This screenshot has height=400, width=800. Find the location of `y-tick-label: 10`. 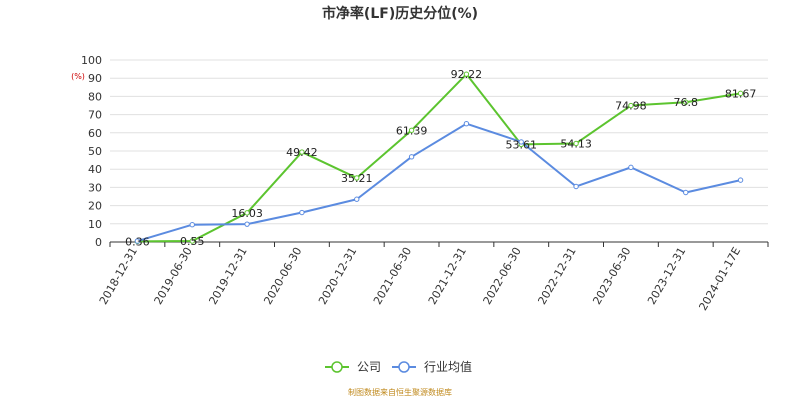

y-tick-label: 10 is located at coordinates (95, 224).